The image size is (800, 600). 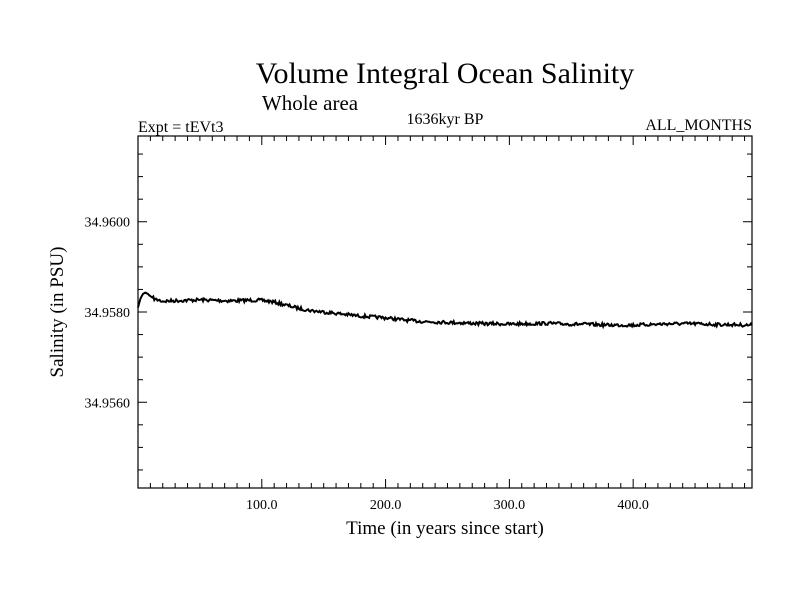 What do you see at coordinates (445, 119) in the screenshot?
I see `period-label: 1636kyr BP` at bounding box center [445, 119].